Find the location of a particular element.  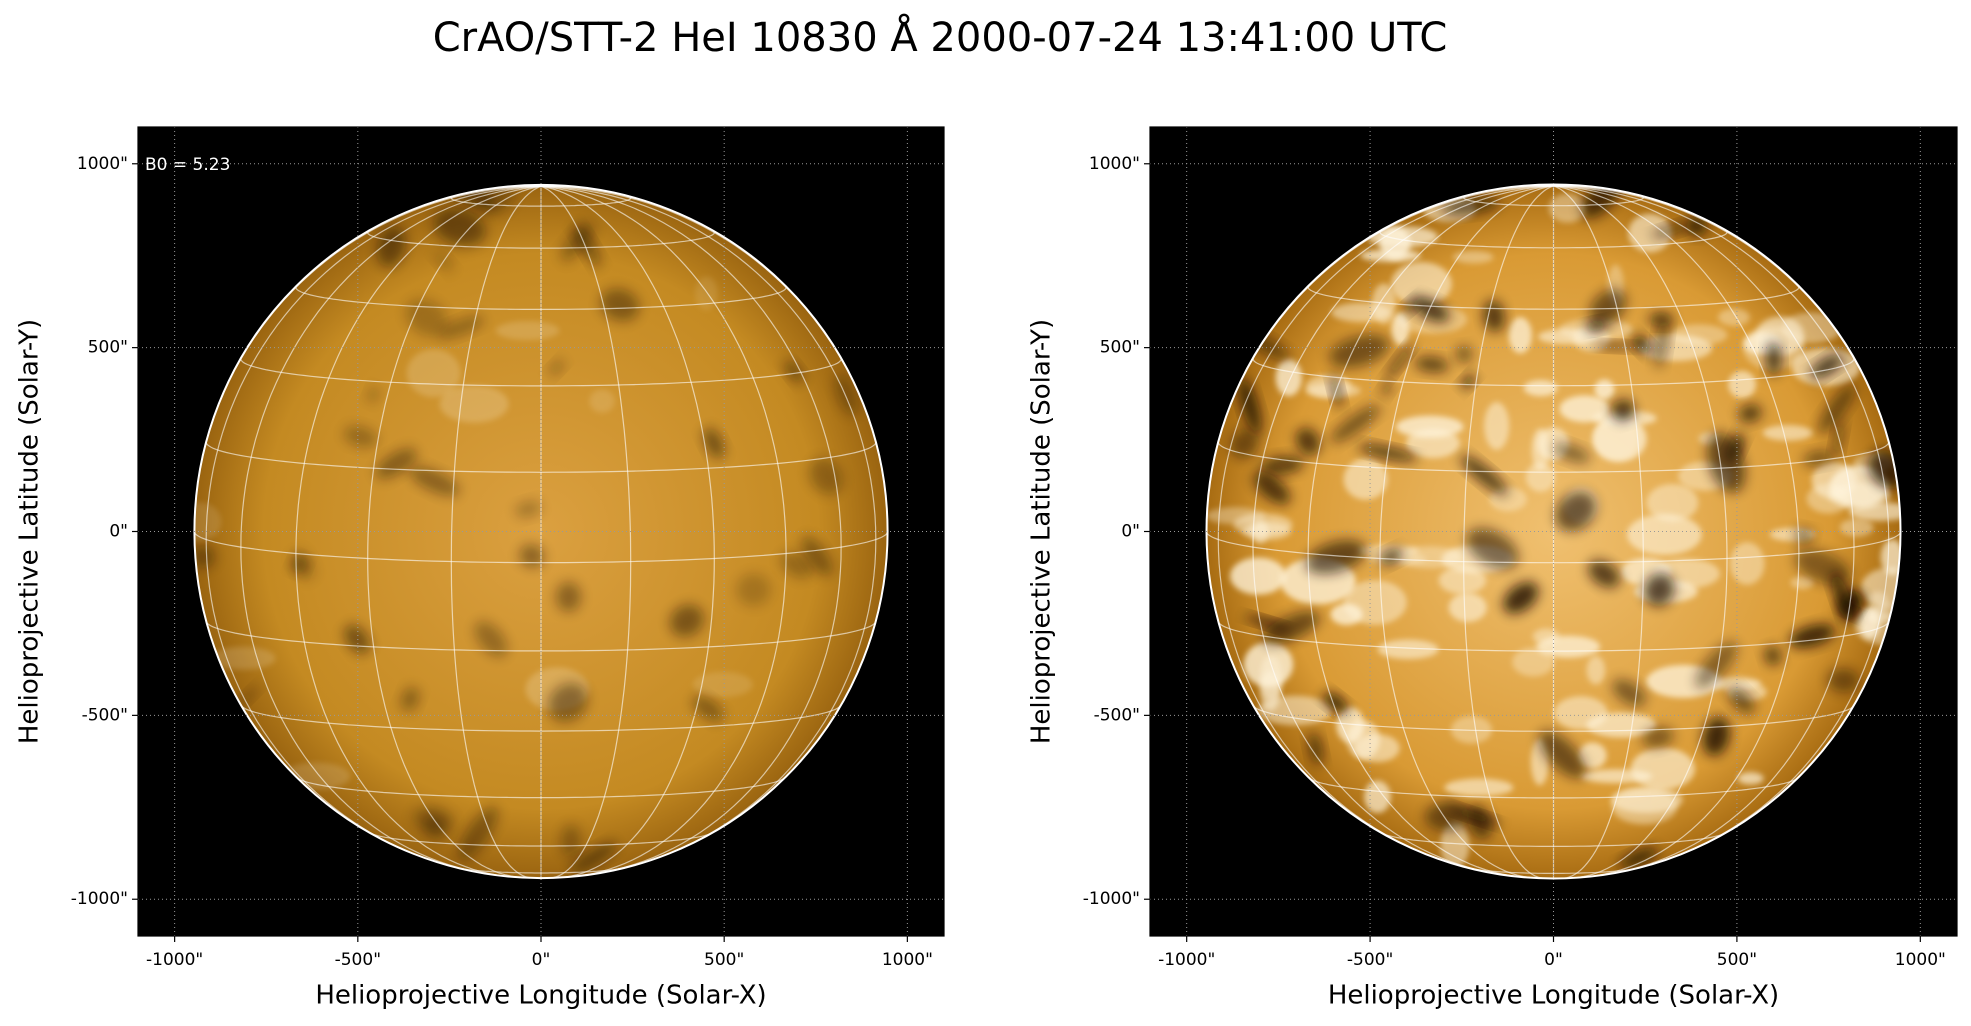

y-tick-label: -1000" is located at coordinates (99, 899).